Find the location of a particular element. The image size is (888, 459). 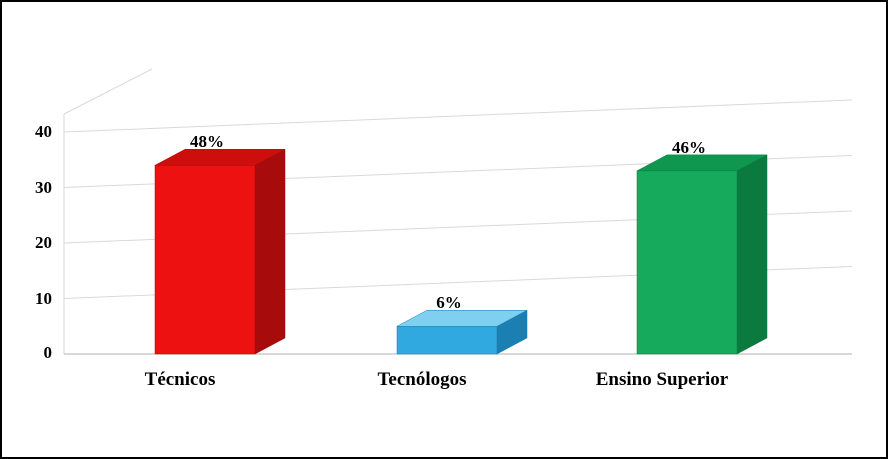

category-label-ensino-superior: Ensino Superior is located at coordinates (662, 379).